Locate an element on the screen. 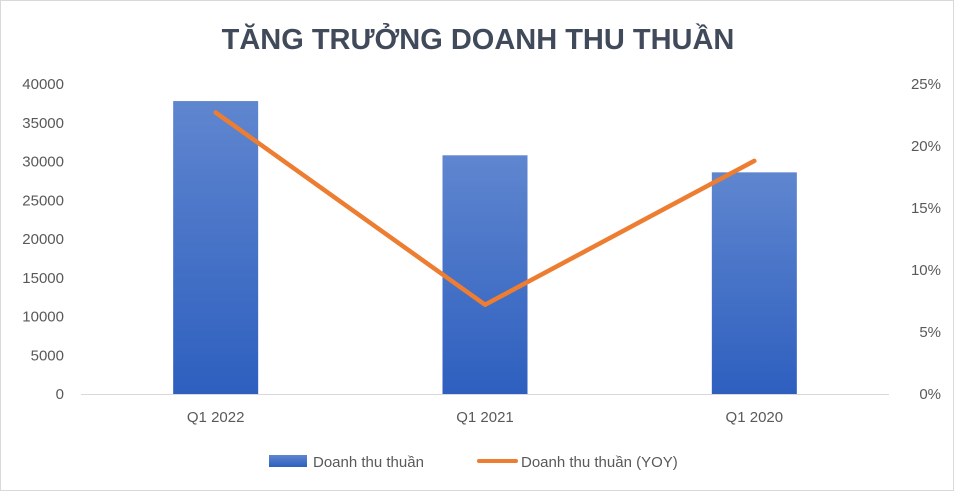 The width and height of the screenshot is (954, 492). y-axis-right: 0% 5% 10% 15% 20% 25% is located at coordinates (926, 239).